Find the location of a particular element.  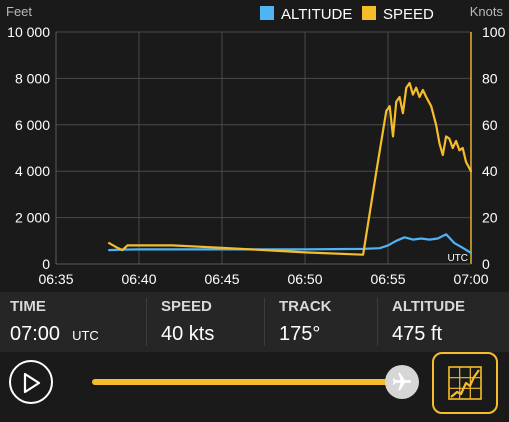

y-left-tick-label: 0 is located at coordinates (46, 264).